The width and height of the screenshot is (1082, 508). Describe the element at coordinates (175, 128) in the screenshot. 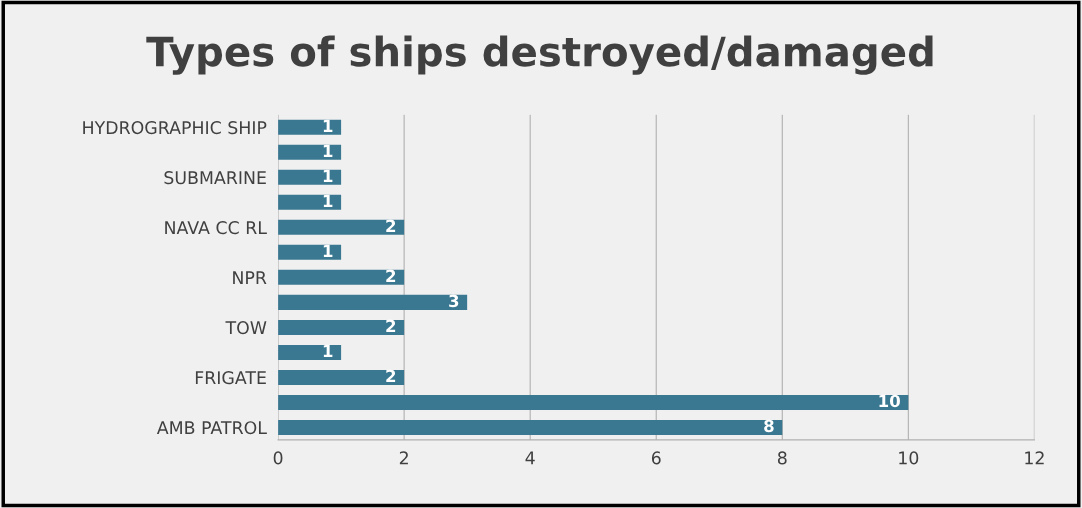

I see `y-tick-label: HYDROGRAPHIC SHIP` at that location.